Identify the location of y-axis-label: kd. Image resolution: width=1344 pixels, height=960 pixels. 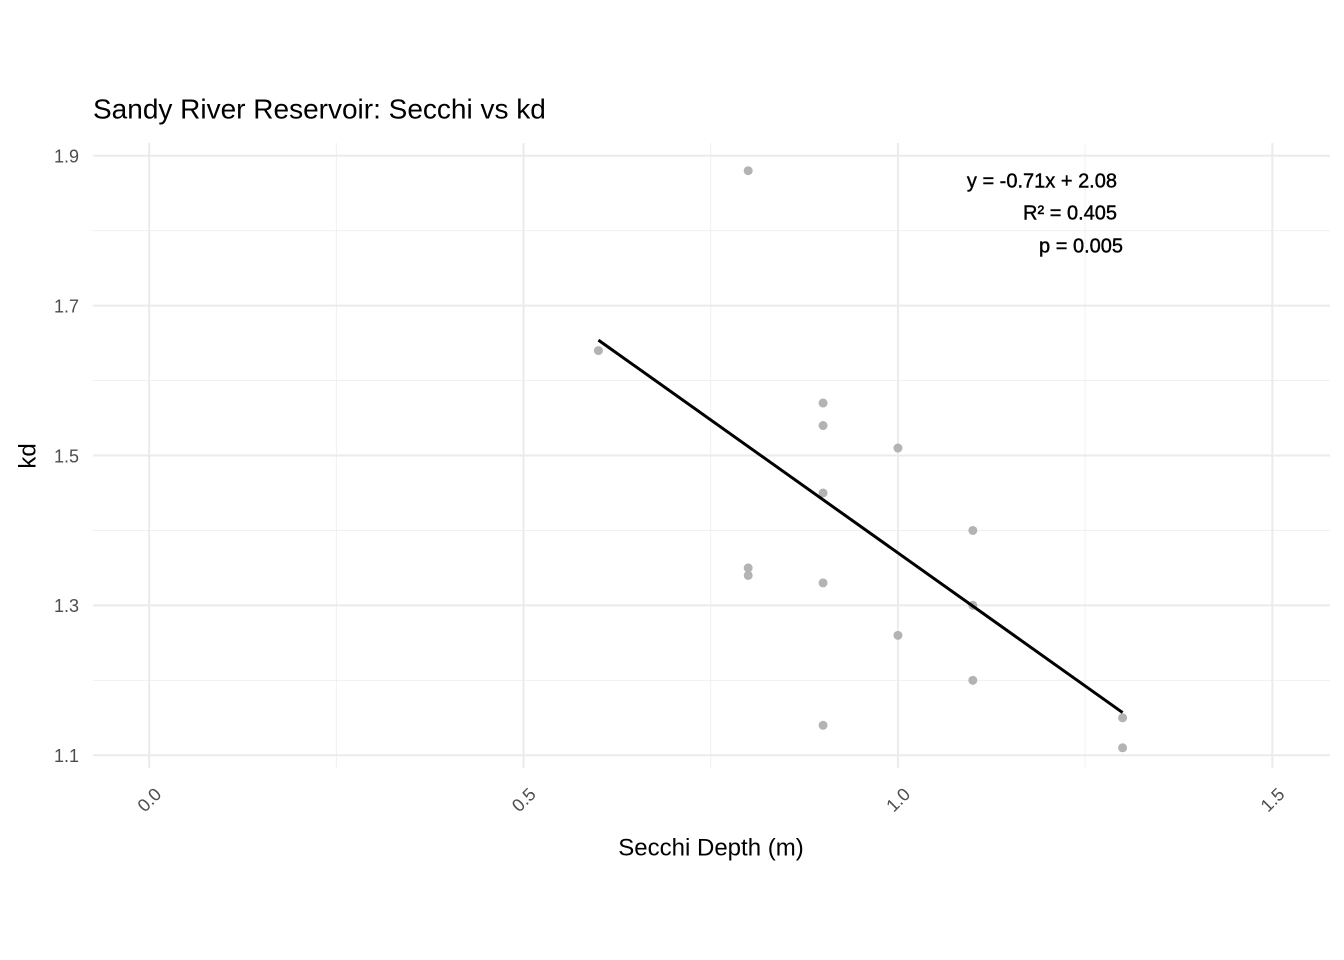
(27, 455).